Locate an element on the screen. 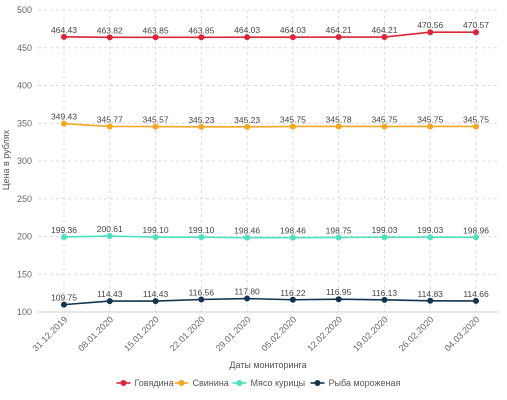 This screenshot has height=400, width=507. data-label: 117.80 is located at coordinates (247, 292).